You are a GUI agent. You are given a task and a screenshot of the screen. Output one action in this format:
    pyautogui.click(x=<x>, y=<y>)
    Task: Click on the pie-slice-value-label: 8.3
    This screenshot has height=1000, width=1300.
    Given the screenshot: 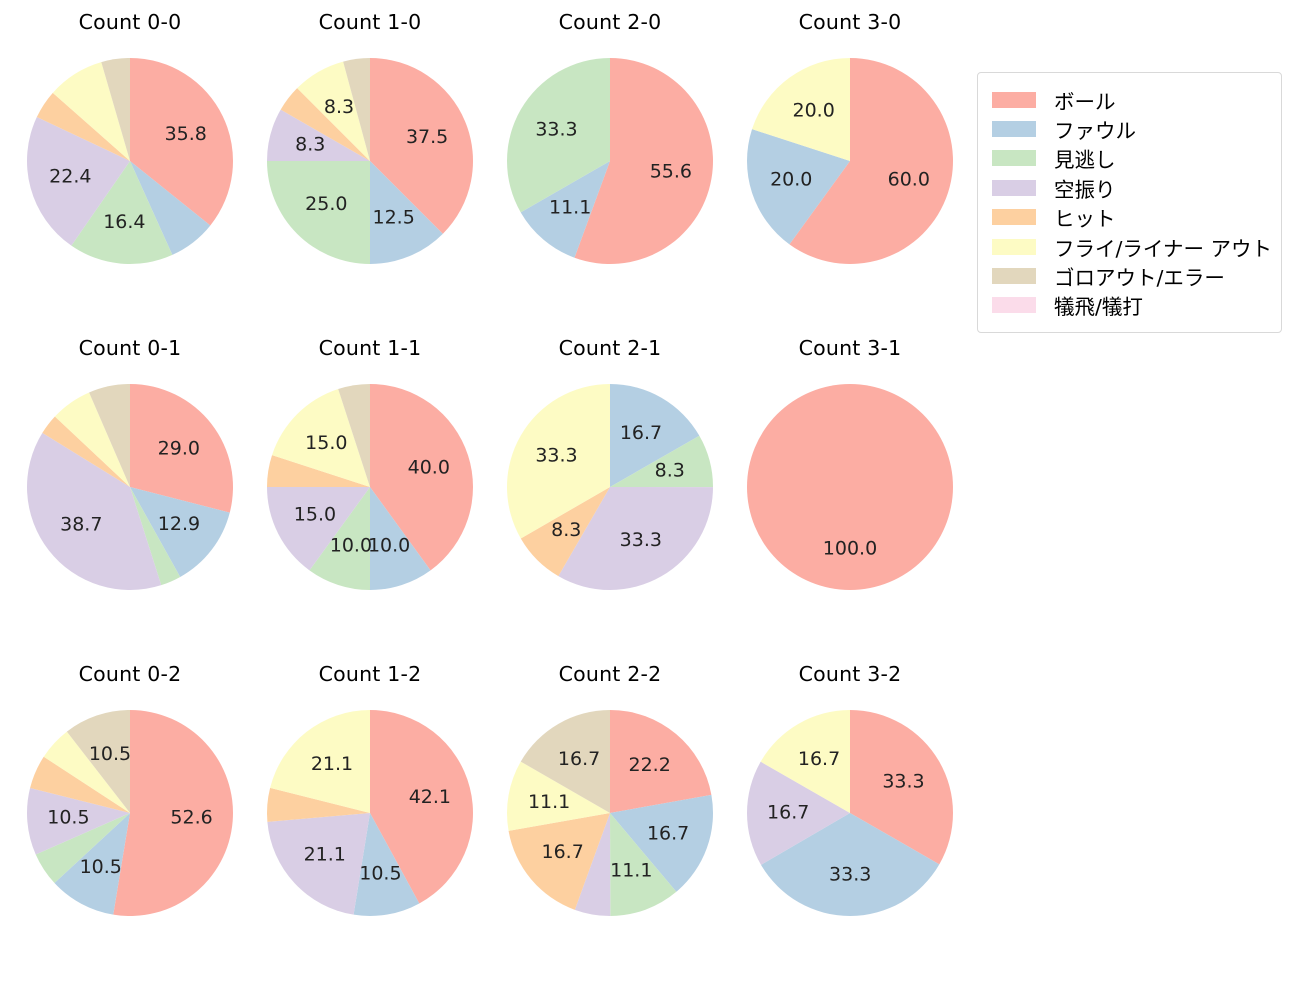 What is the action you would take?
    pyautogui.click(x=310, y=144)
    